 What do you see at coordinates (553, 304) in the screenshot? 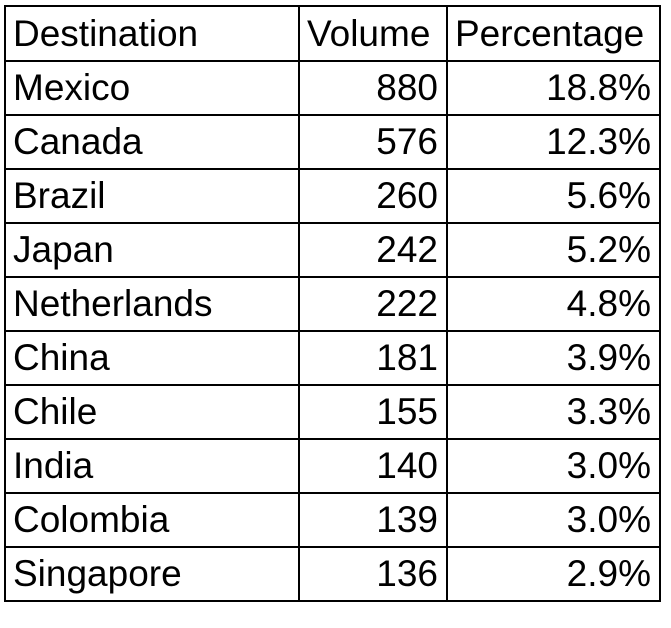
I see `cell-percentage: 4.8%` at bounding box center [553, 304].